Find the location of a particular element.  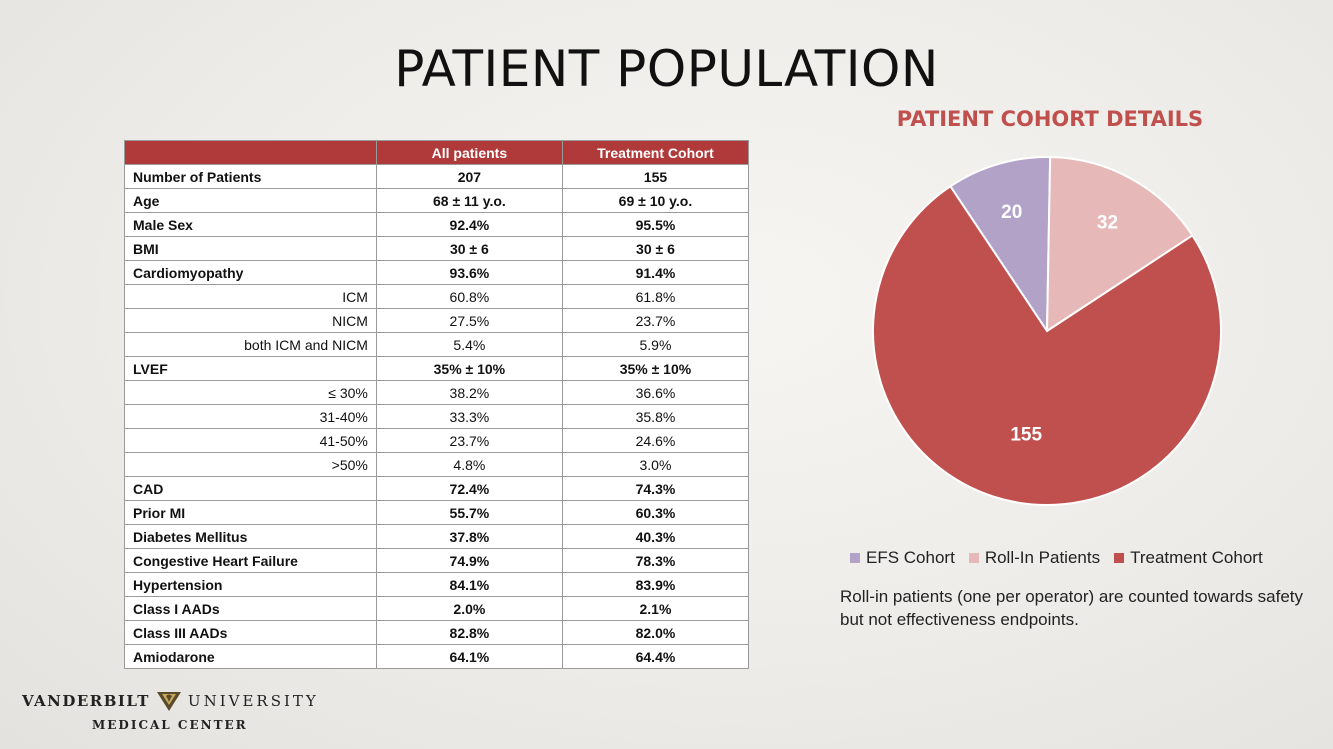

treatment-cohort-value: 74.3% is located at coordinates (655, 488).